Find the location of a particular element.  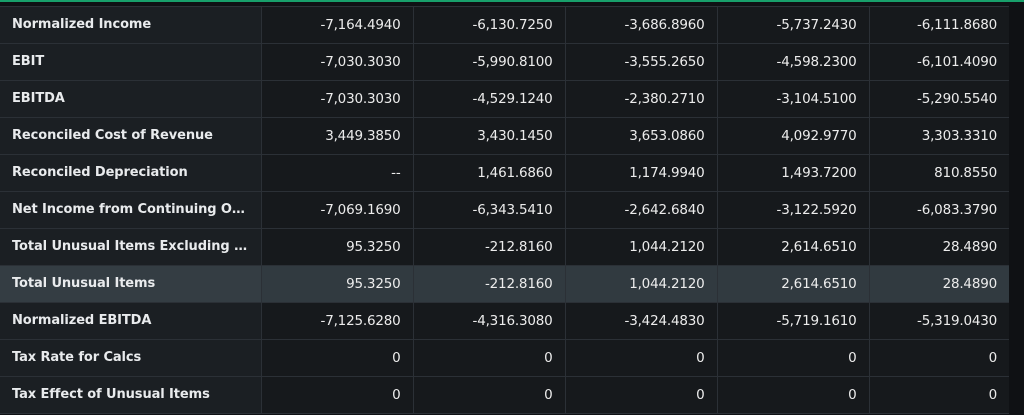

value-cell: -3,686.8960 is located at coordinates (640, 25).